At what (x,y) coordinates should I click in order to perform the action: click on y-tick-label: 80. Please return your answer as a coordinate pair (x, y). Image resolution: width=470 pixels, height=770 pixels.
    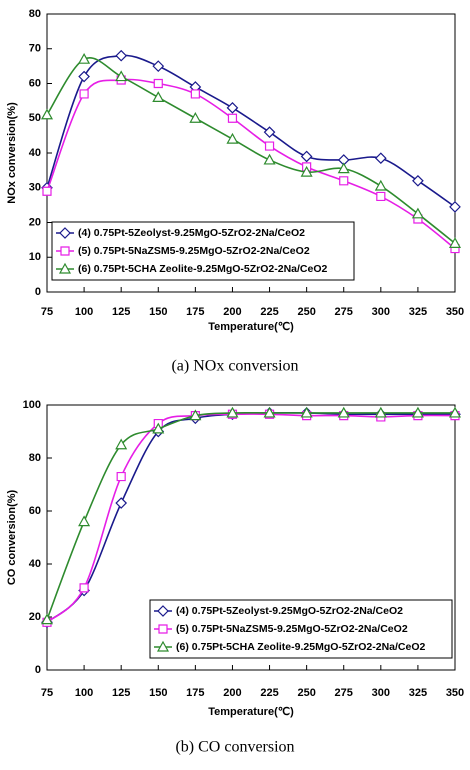
    Looking at the image, I should click on (35, 458).